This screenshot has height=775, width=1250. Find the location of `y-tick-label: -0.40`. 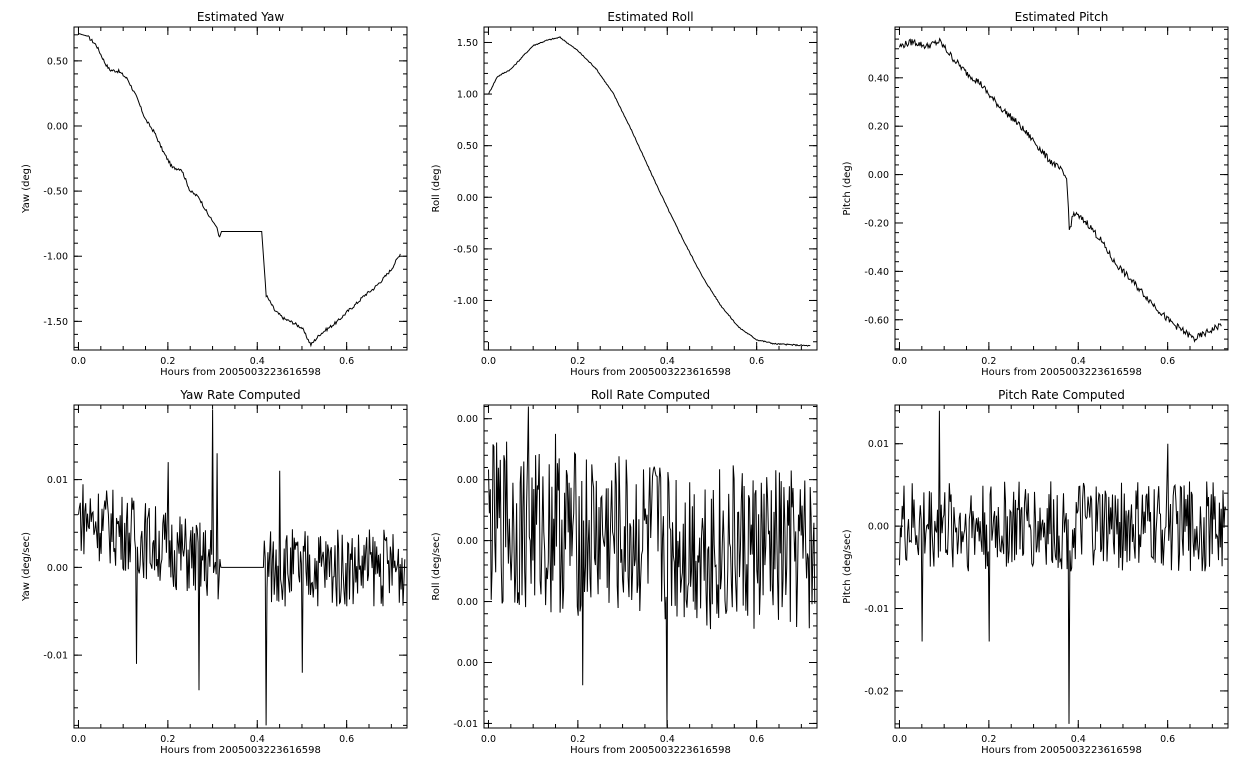

y-tick-label: -0.40 is located at coordinates (876, 272).